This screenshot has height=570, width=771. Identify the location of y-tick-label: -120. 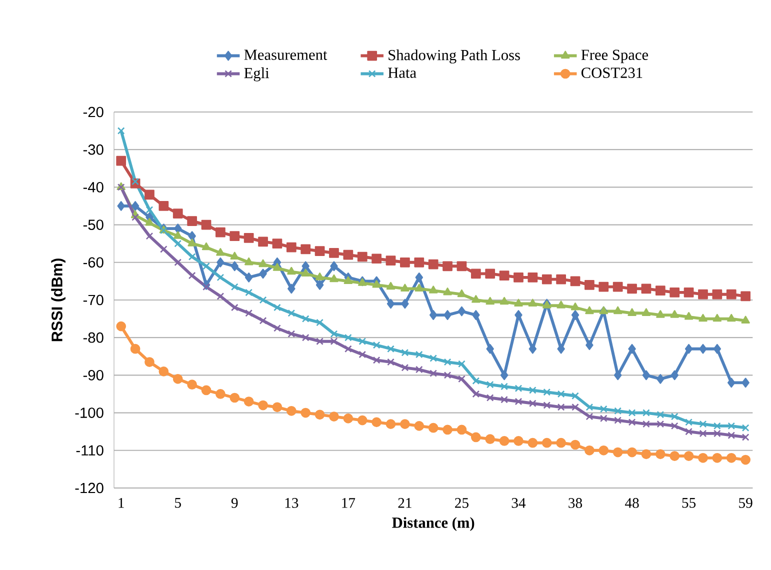
(89, 488).